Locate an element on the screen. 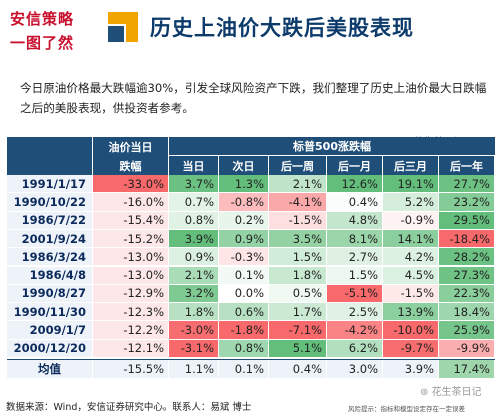 The image size is (500, 417). row-sp500-value: 18.4% is located at coordinates (466, 312).